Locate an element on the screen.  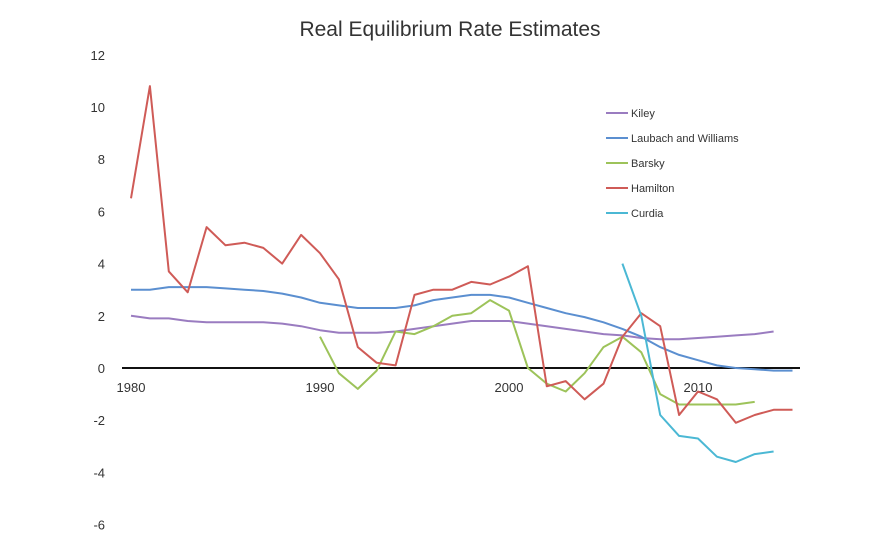
series-line-kiley is located at coordinates (452, 327).